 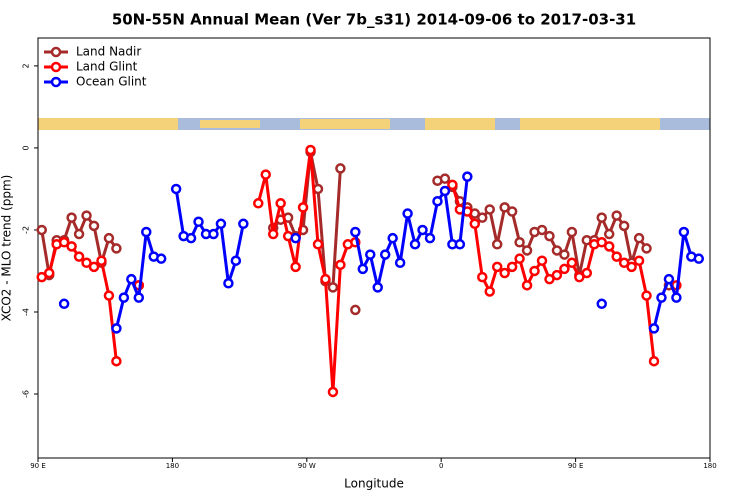 What do you see at coordinates (107, 67) in the screenshot?
I see `legend-label: Land Glint` at bounding box center [107, 67].